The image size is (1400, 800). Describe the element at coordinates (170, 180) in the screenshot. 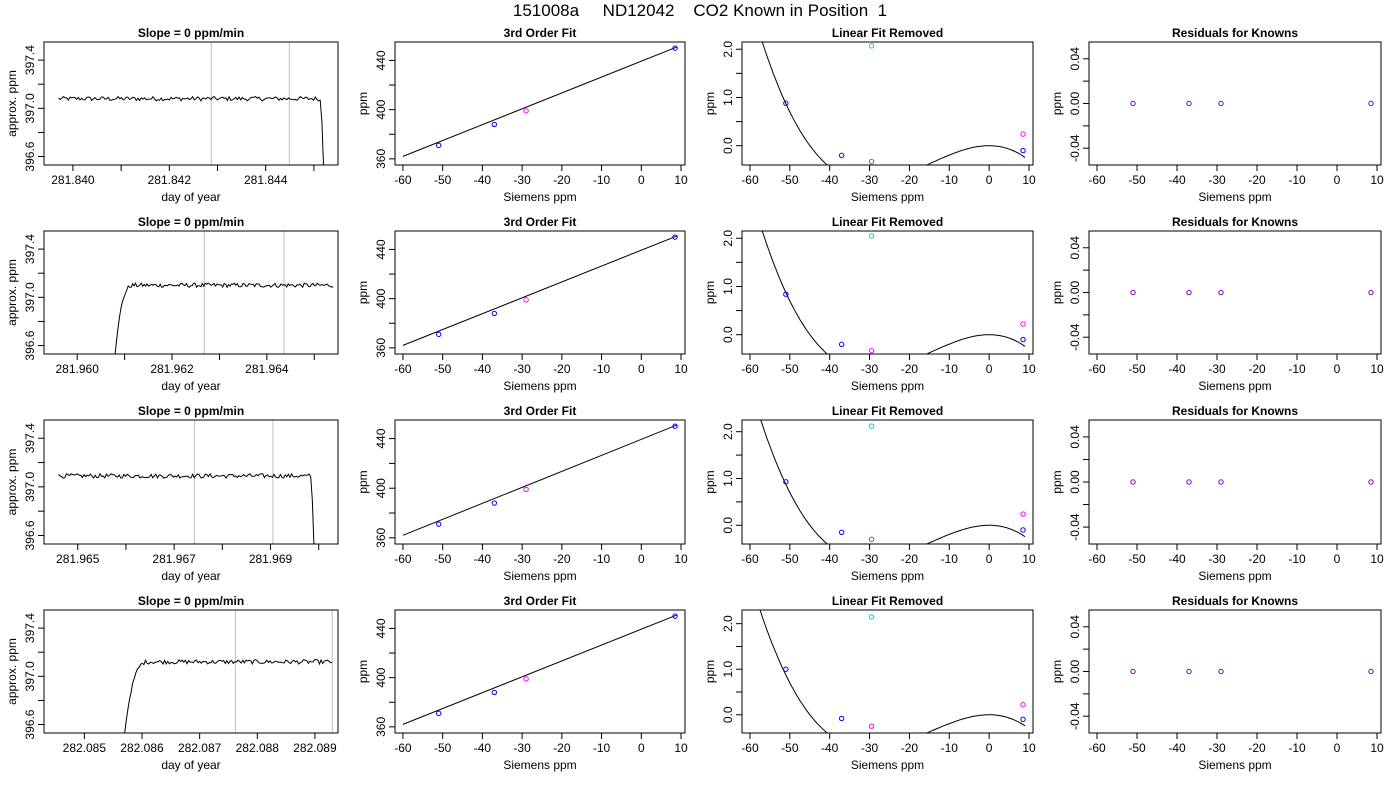

I see `x-tick-label: 281.842` at that location.